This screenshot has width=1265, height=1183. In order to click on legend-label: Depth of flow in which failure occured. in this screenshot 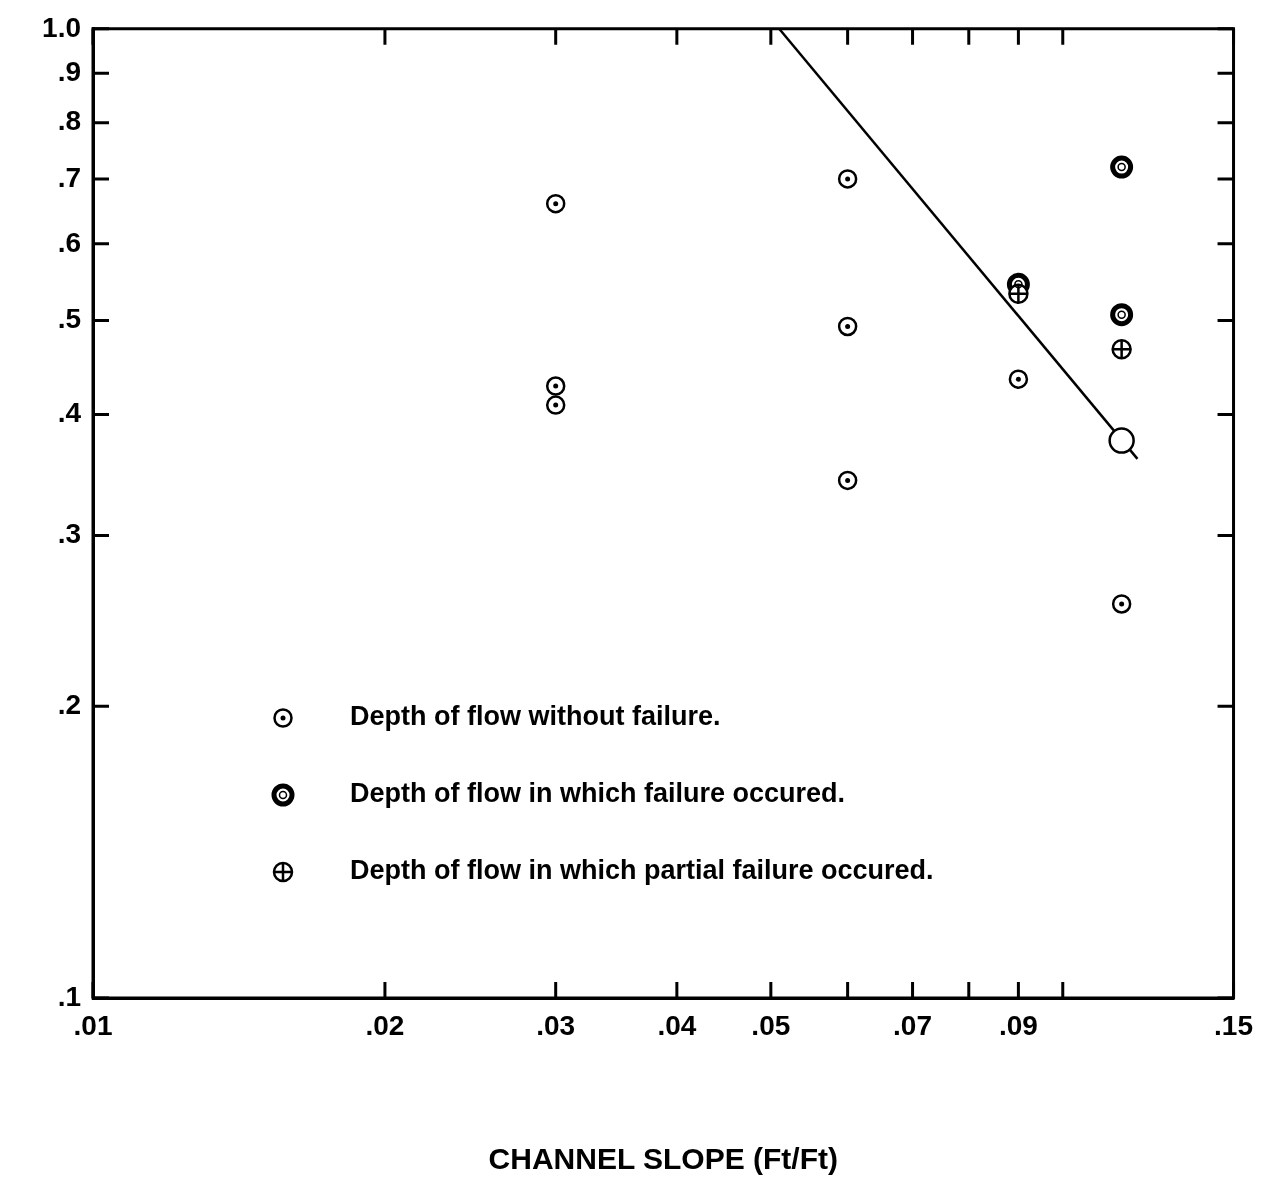, I will do `click(598, 793)`.